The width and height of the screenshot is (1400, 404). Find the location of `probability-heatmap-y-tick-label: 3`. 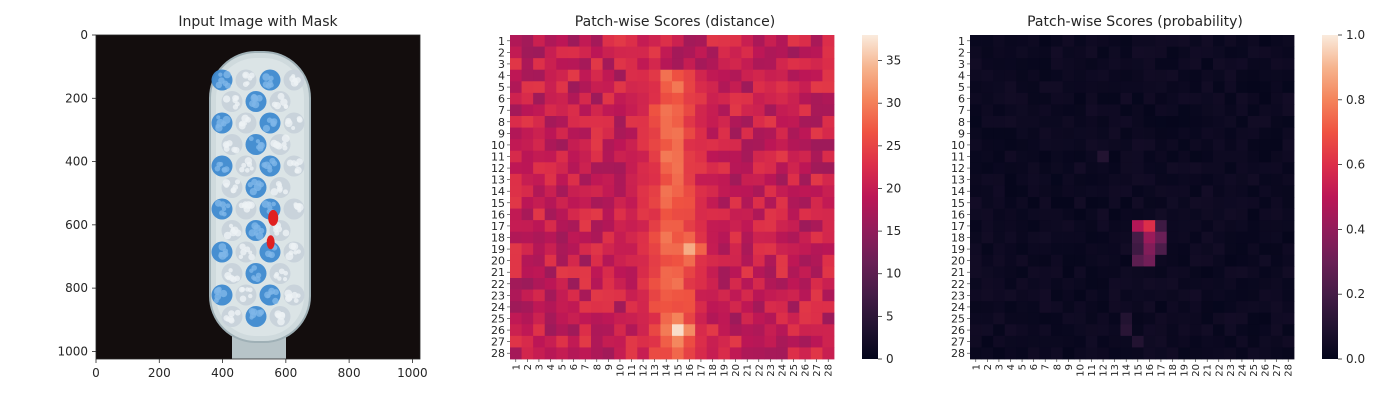

probability-heatmap-y-tick-label: 3 is located at coordinates (961, 64).